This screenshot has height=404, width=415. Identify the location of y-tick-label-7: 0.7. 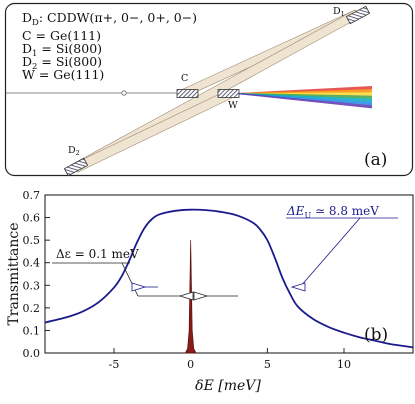
(32, 195).